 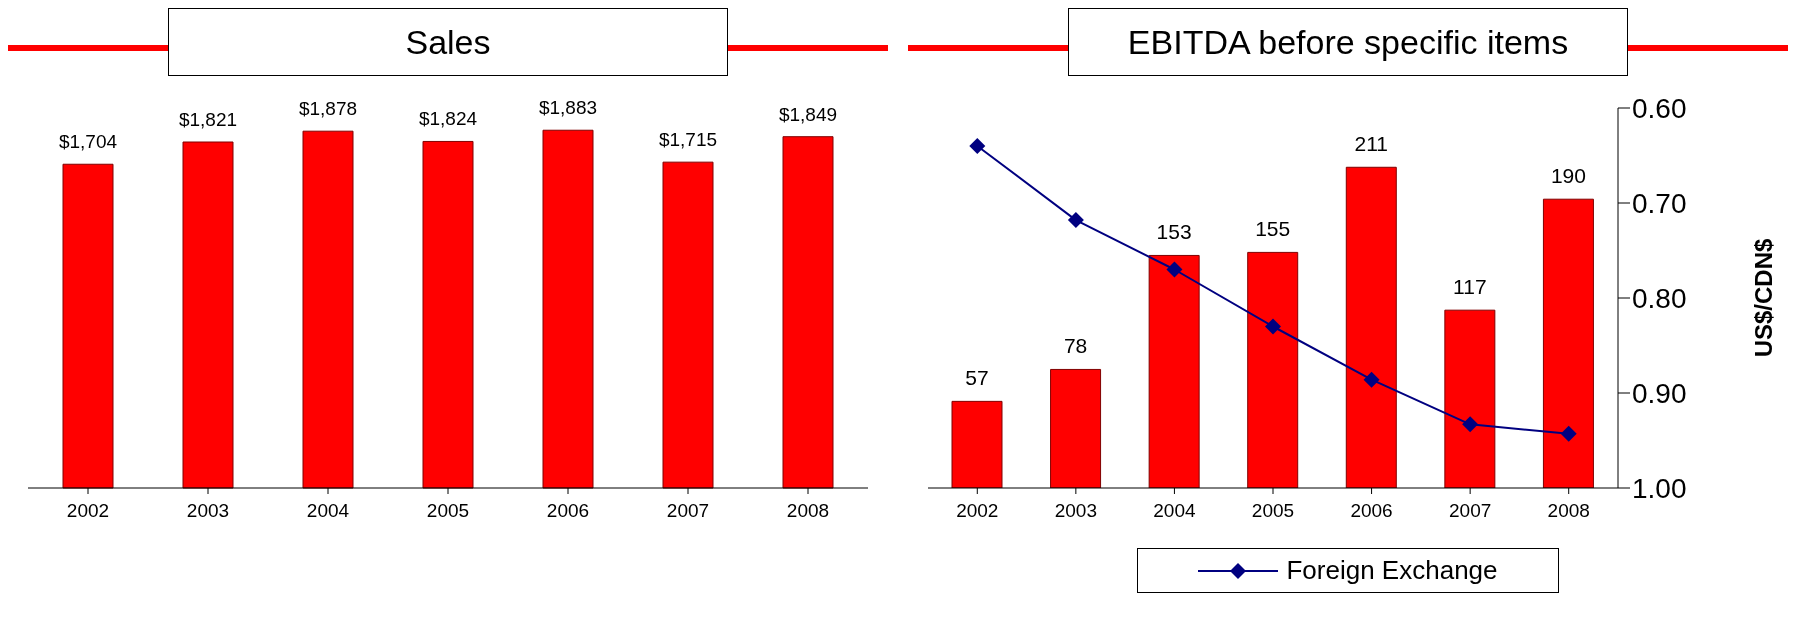 I want to click on data-label: $1,849, so click(x=808, y=114).